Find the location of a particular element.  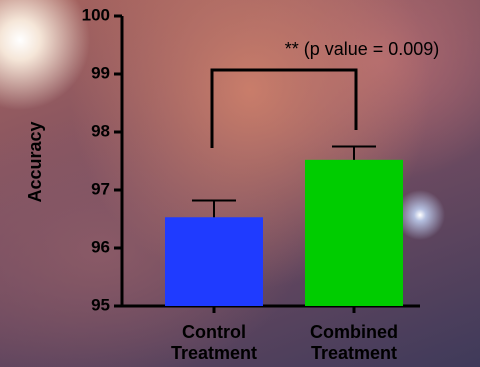

y-tick-label: 95 is located at coordinates (100, 304).